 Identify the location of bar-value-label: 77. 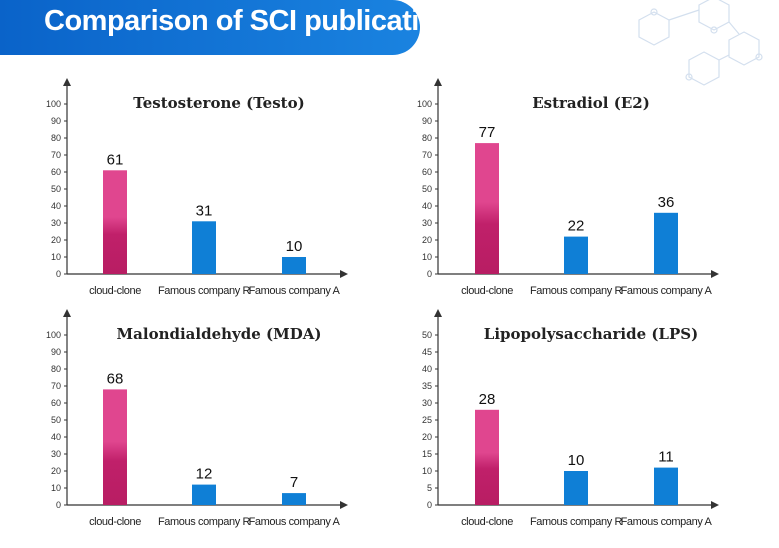
(487, 132).